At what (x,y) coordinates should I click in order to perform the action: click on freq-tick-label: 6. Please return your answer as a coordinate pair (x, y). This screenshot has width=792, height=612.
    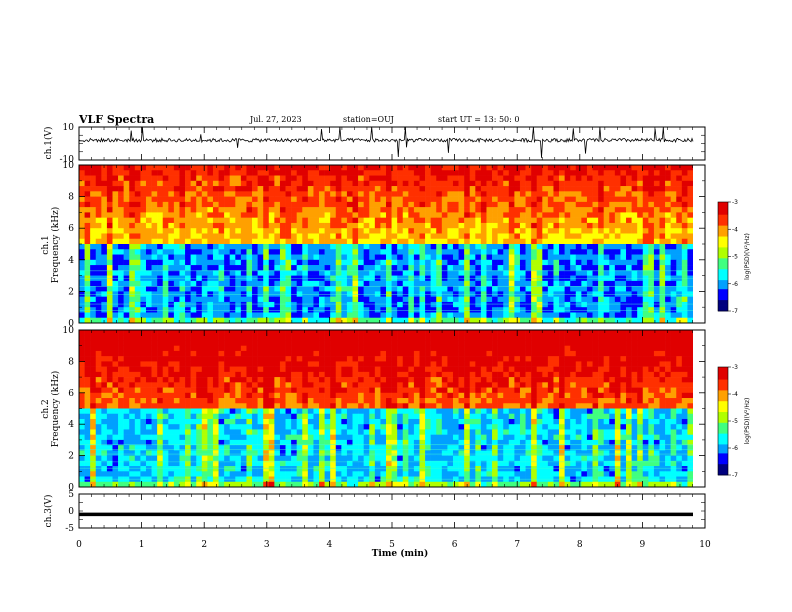
    Looking at the image, I should click on (71, 229).